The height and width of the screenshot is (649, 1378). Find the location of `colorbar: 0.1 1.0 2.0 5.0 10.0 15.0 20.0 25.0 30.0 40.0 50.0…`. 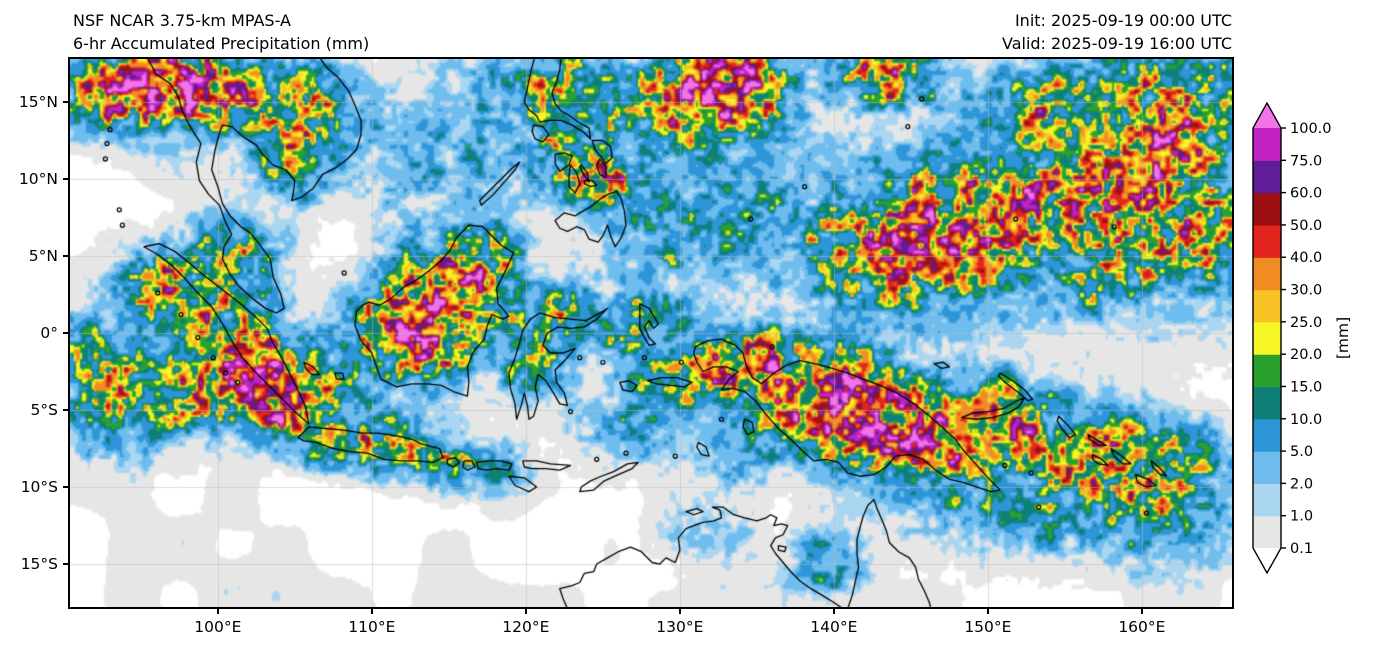

colorbar: 0.1 1.0 2.0 5.0 10.0 15.0 20.0 25.0 30.0 40.0 50.0… is located at coordinates (1302, 338).